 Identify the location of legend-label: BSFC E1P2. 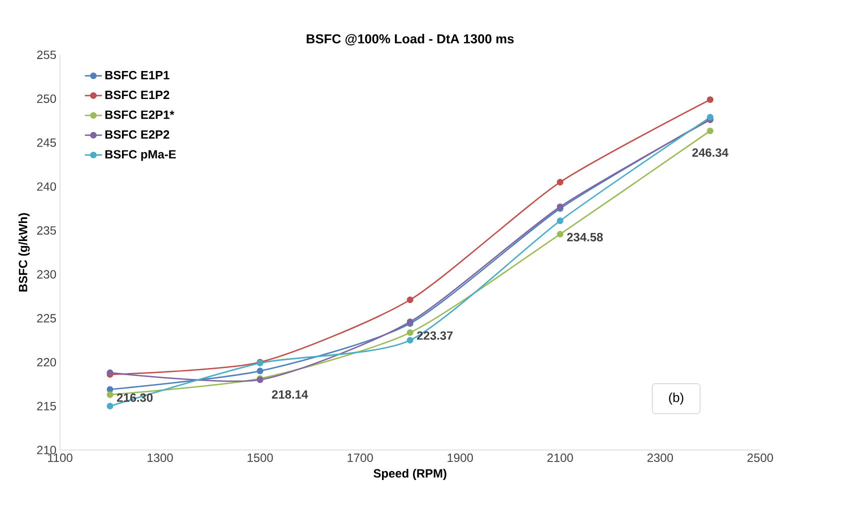
(137, 95).